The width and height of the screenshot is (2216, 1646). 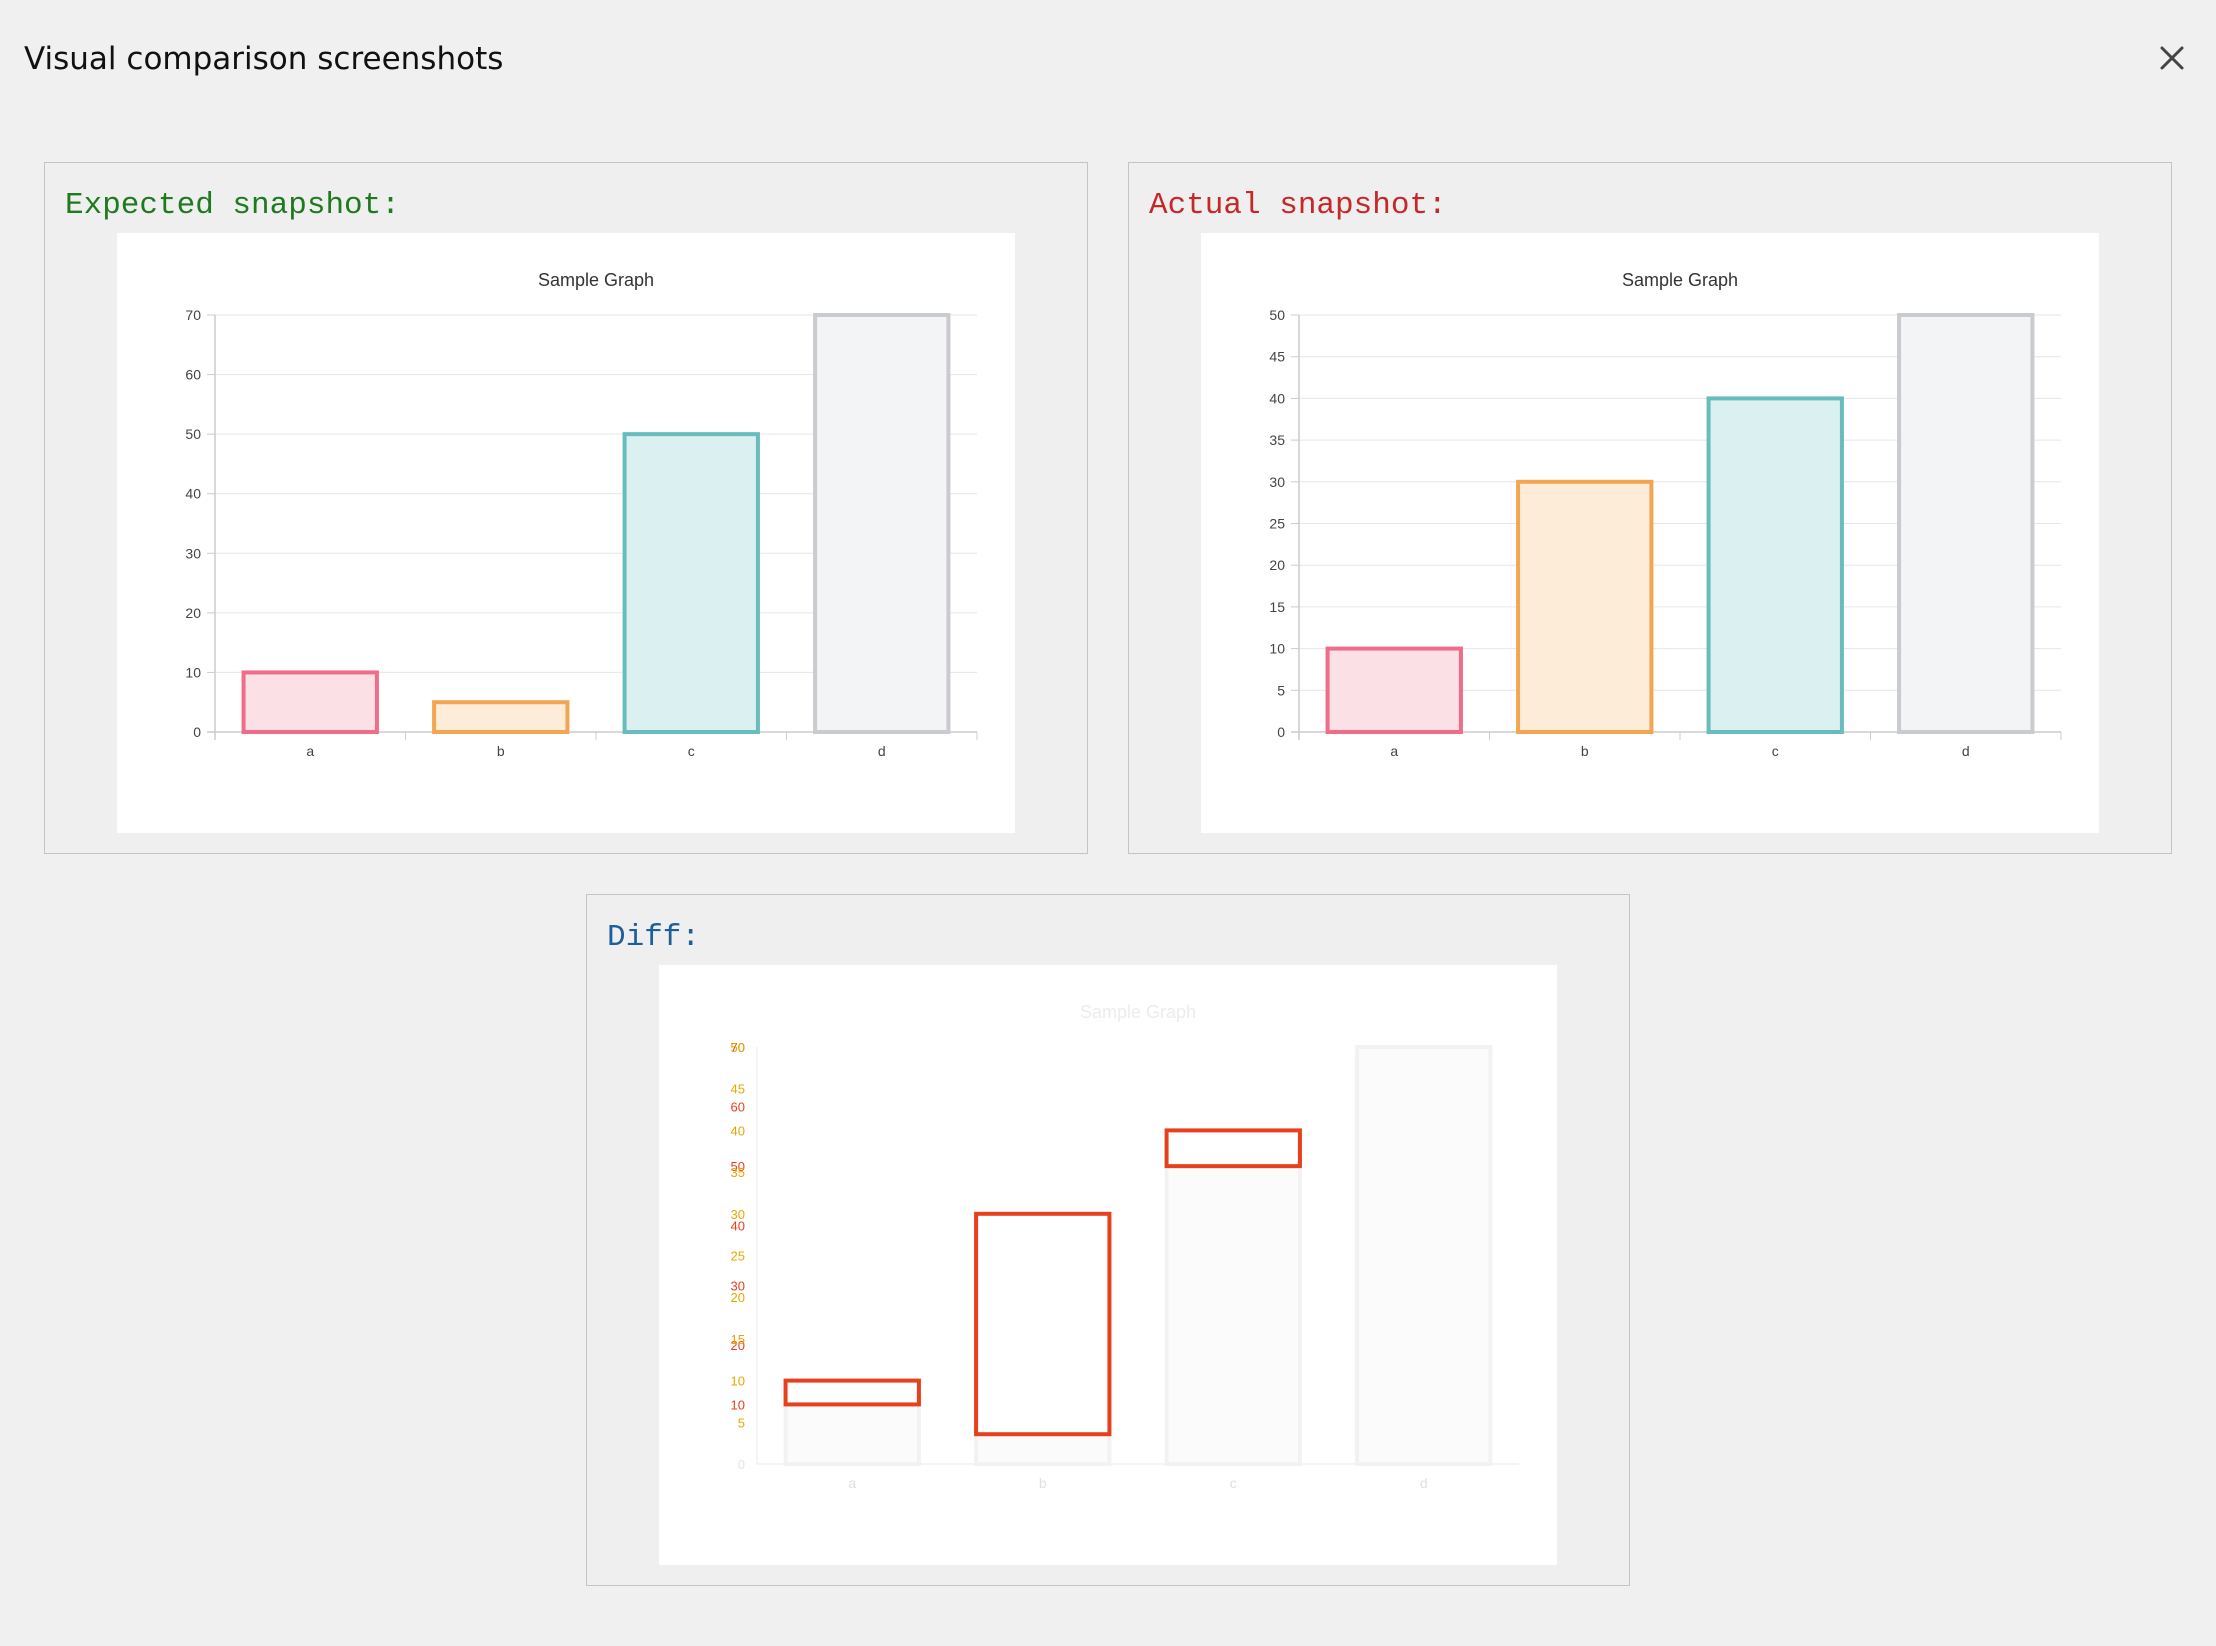 What do you see at coordinates (1043, 1324) in the screenshot?
I see `diff-highlight-b` at bounding box center [1043, 1324].